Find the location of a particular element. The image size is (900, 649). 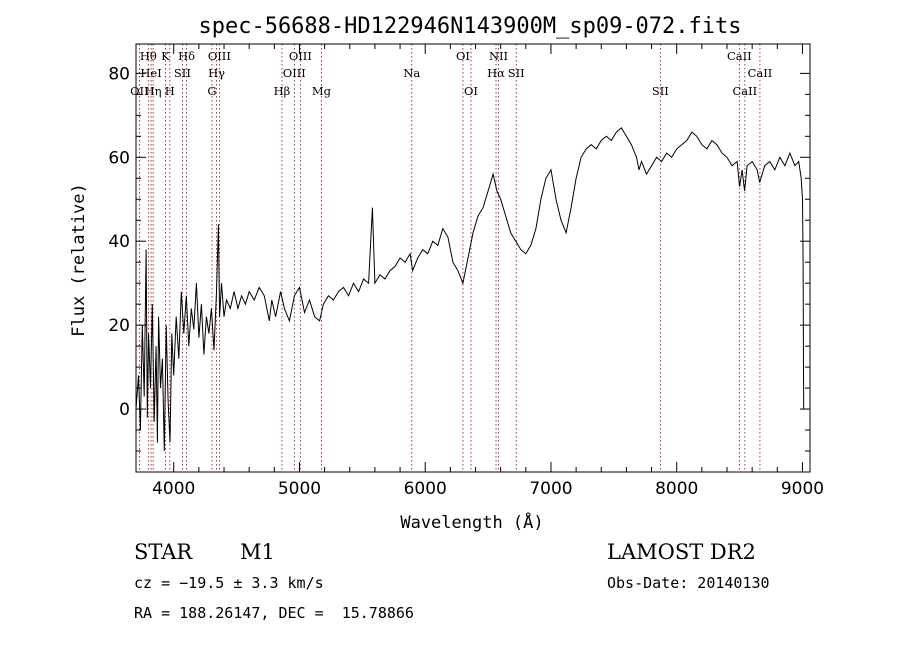

spectral-line-label: K is located at coordinates (165, 56).